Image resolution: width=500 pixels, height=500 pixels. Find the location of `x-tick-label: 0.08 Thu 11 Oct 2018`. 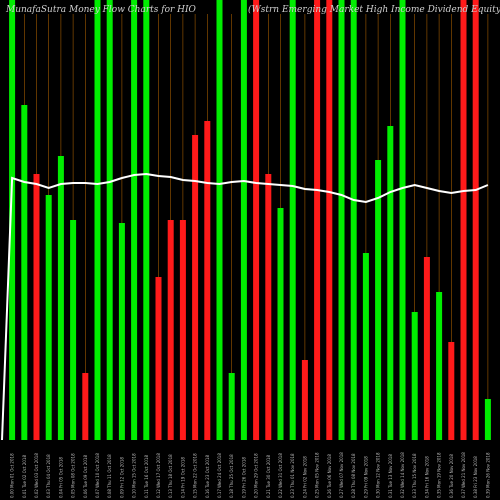

x-tick-label: 0.08 Thu 11 Oct 2018 is located at coordinates (109, 476).